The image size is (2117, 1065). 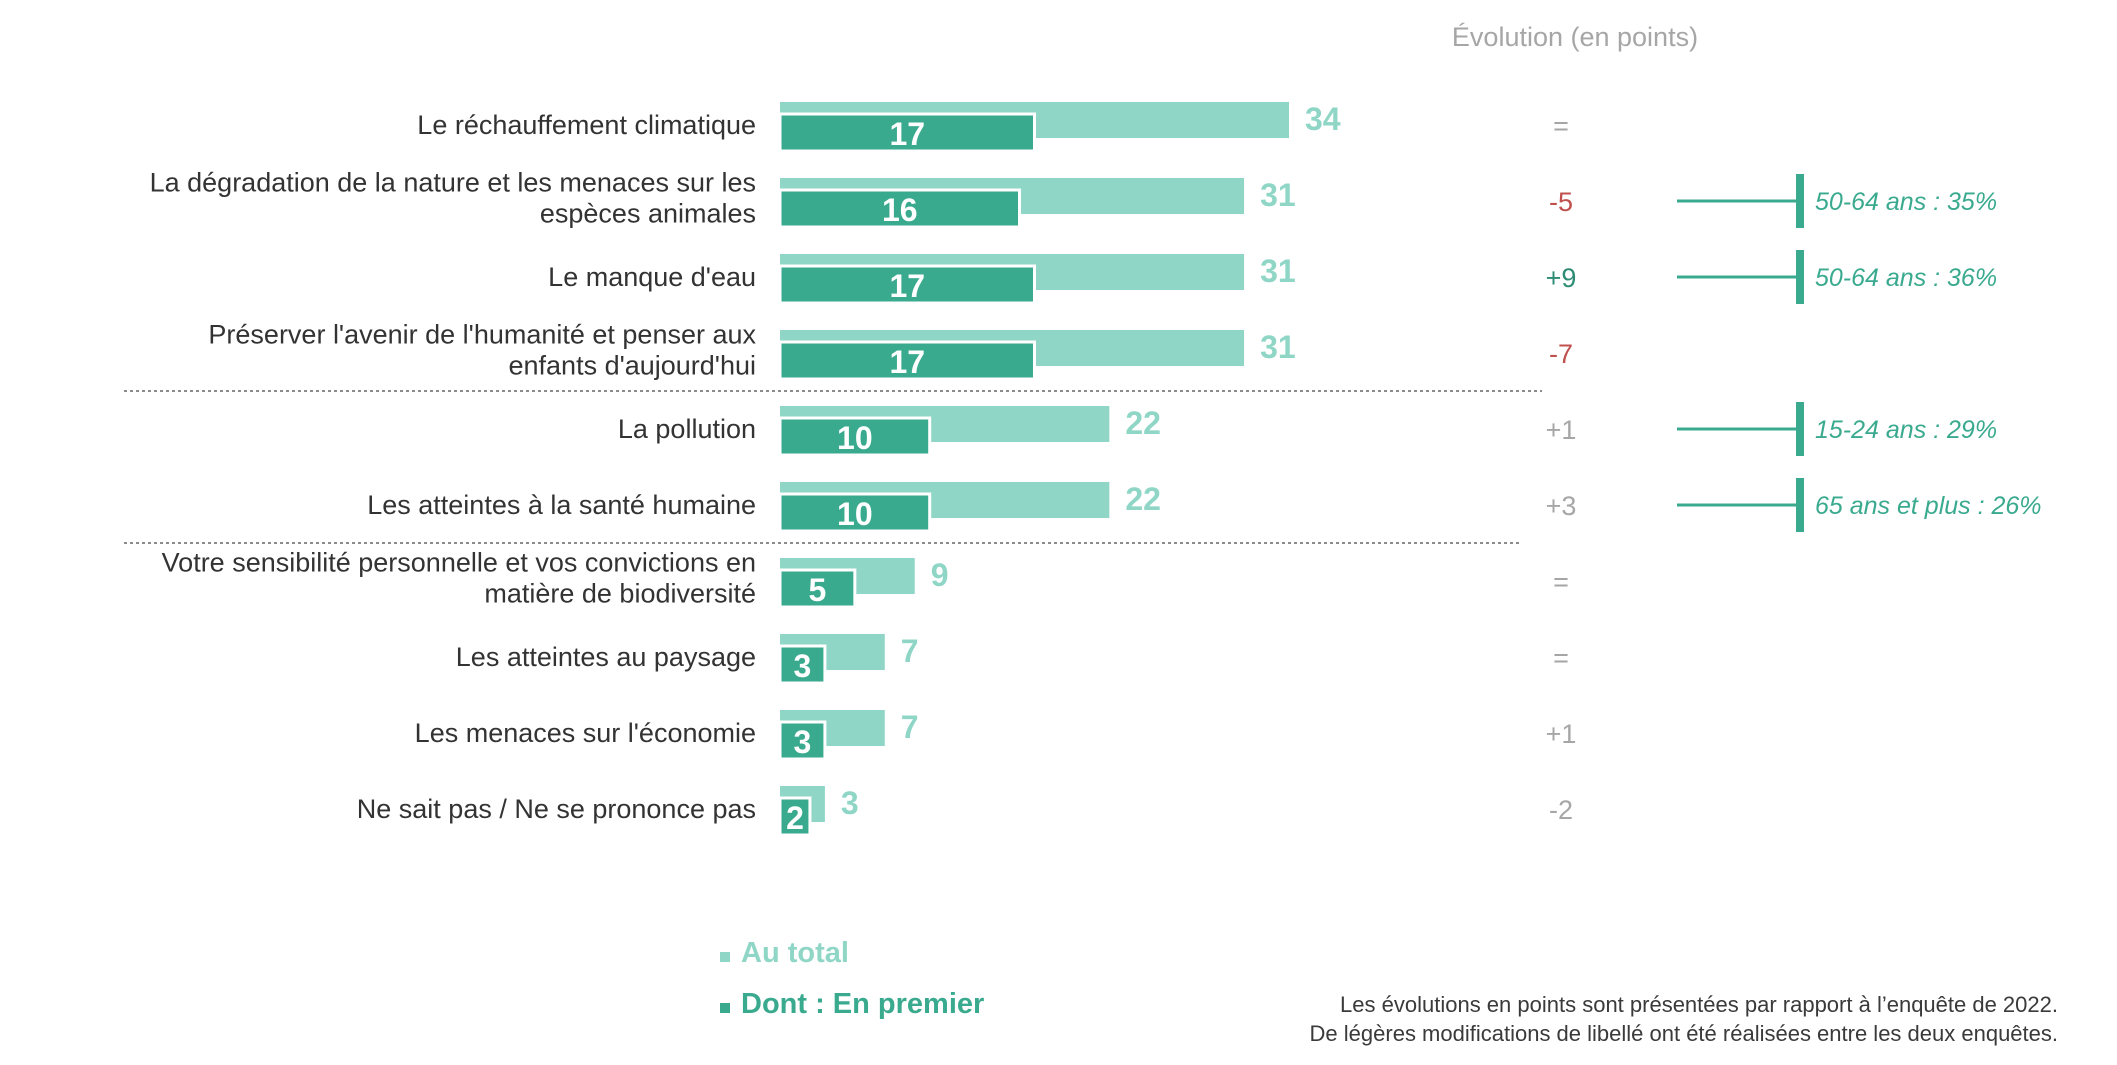 I want to click on evolution-value: +9, so click(x=1561, y=278).